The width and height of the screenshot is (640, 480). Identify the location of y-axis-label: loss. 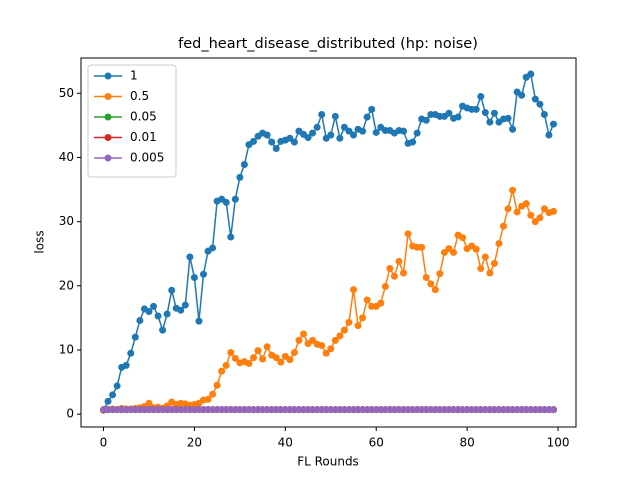
(40, 241).